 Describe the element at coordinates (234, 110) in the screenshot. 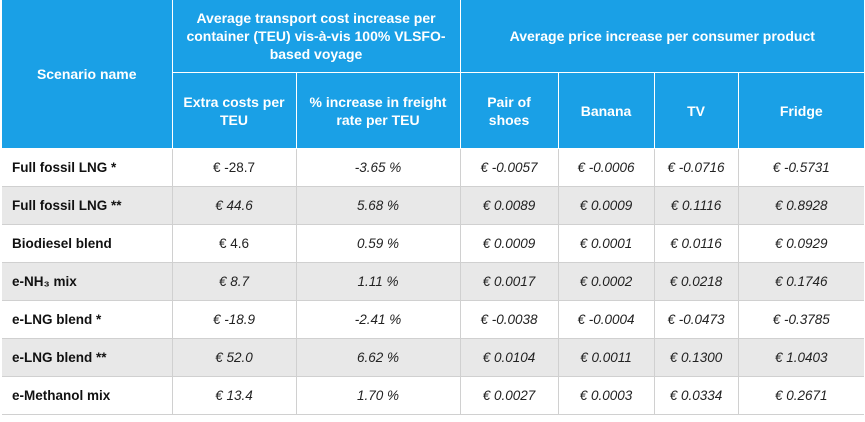

I see `header-extra-costs: Extra costs per TEU` at that location.